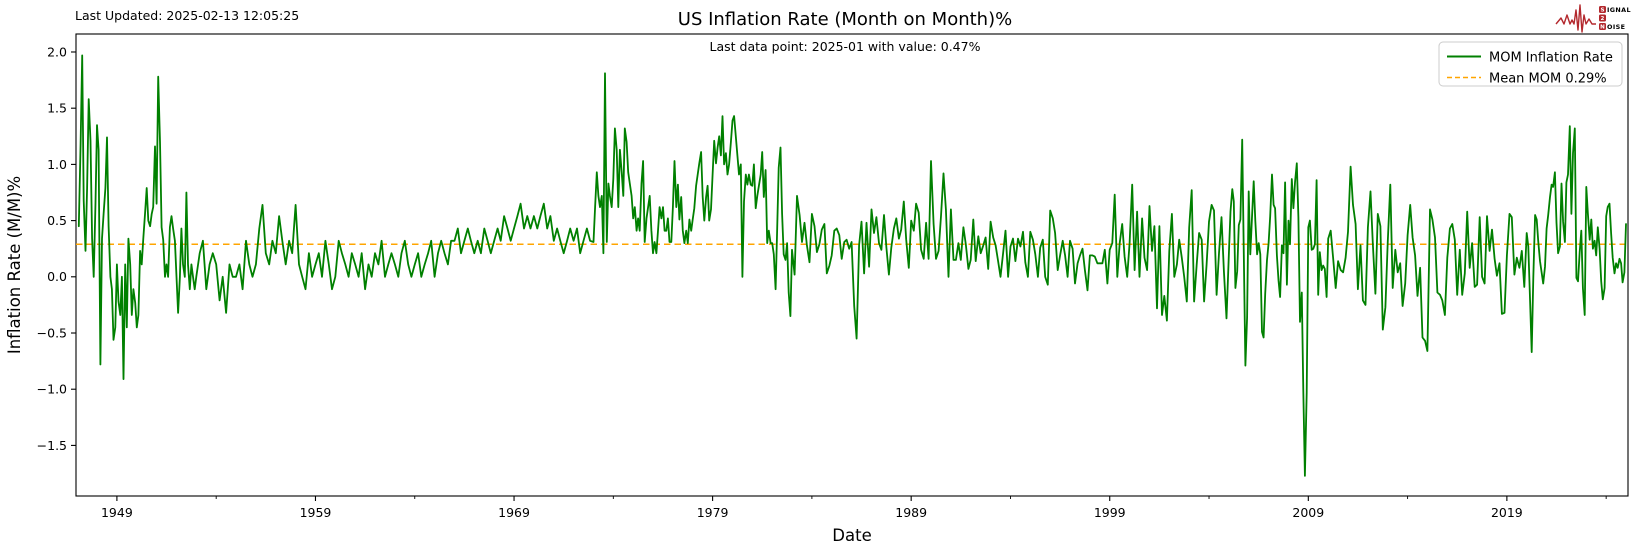  Describe the element at coordinates (1308, 512) in the screenshot. I see `x-tick-label: 2009` at that location.